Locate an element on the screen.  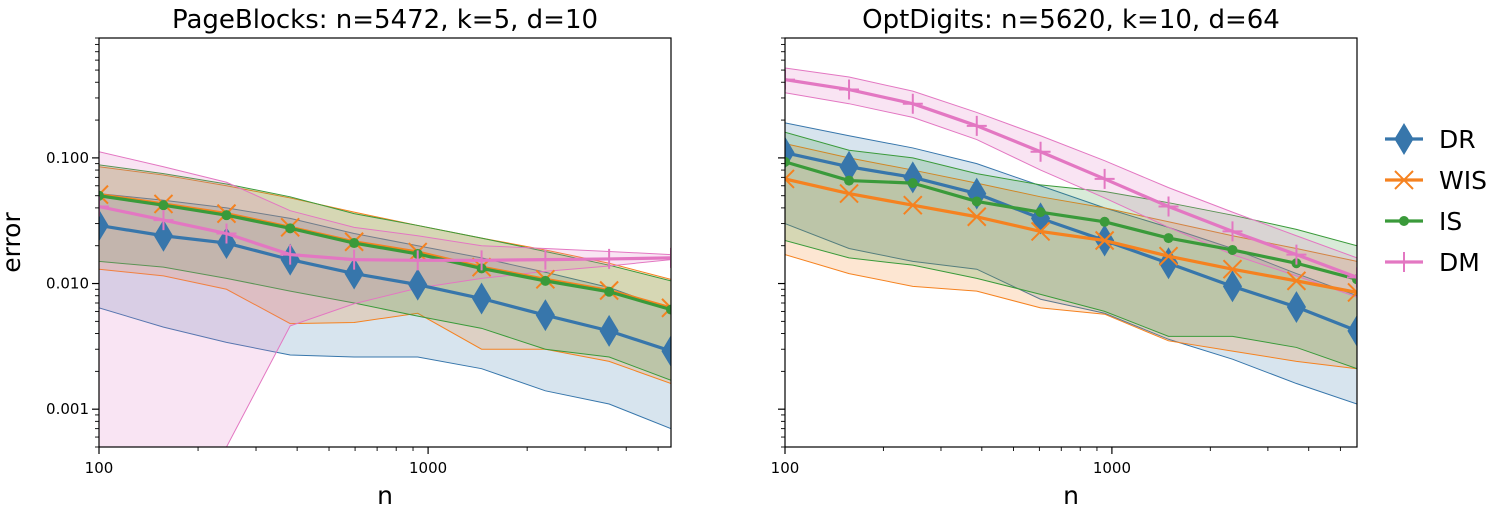
series-line-wis is located at coordinates (1071, 235).